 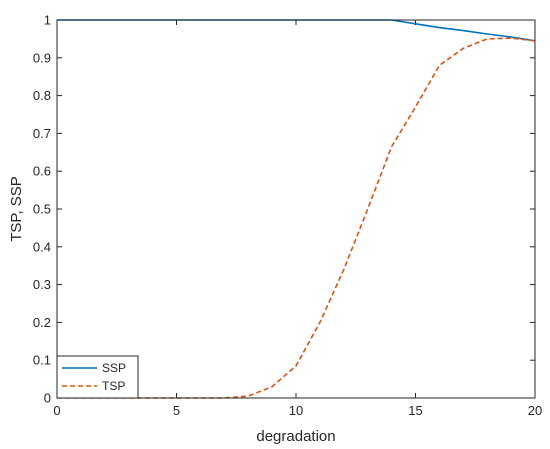 I want to click on legend-box, so click(x=97, y=377).